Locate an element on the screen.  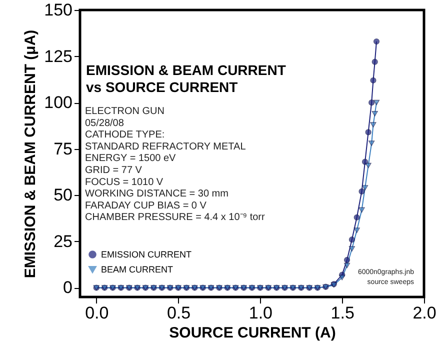
text: EMISSION & BEAM CURRENT vs SOURCE CURRENT is located at coordinates (186, 78).